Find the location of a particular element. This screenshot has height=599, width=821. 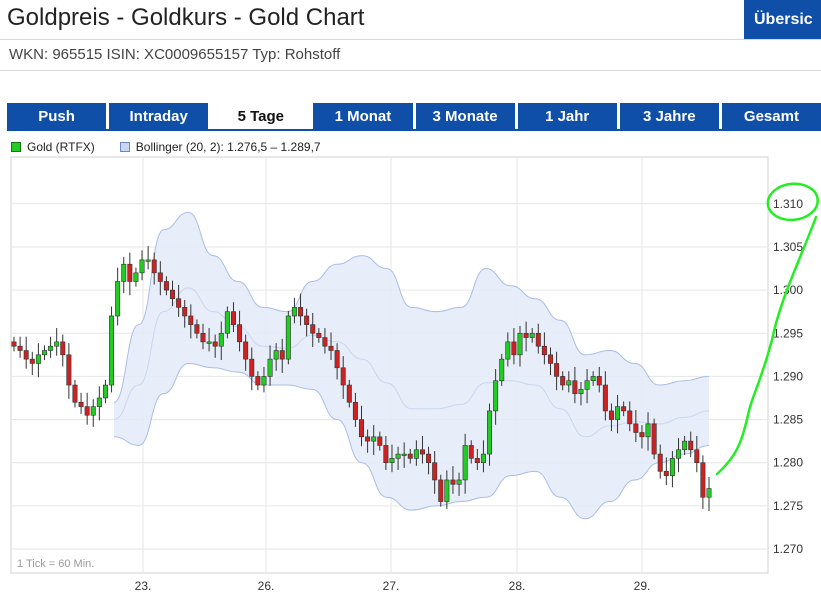

annotation-circle is located at coordinates (792, 202).